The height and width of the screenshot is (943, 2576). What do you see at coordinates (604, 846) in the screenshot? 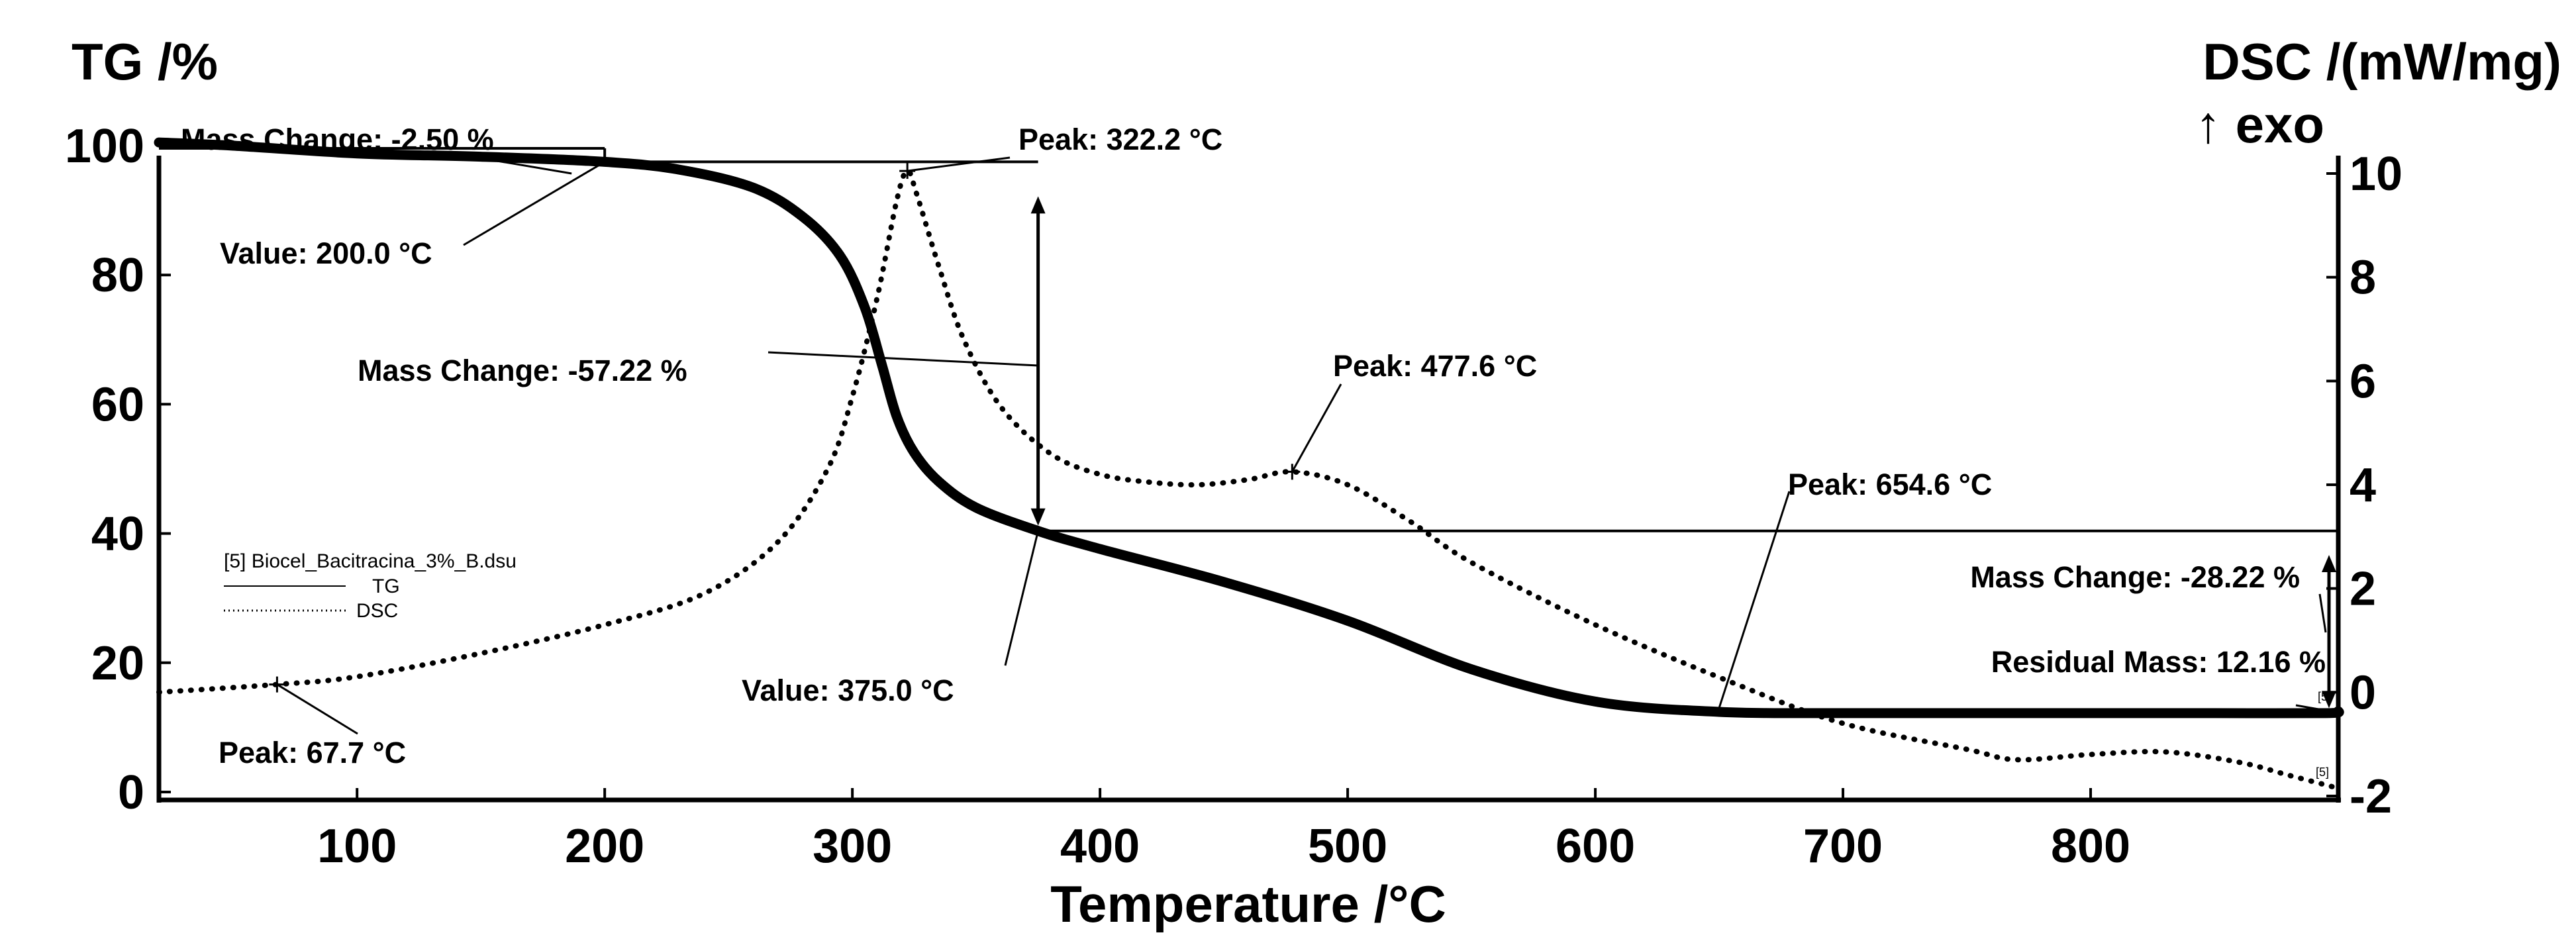
I see `x-tick-label: 200` at bounding box center [604, 846].